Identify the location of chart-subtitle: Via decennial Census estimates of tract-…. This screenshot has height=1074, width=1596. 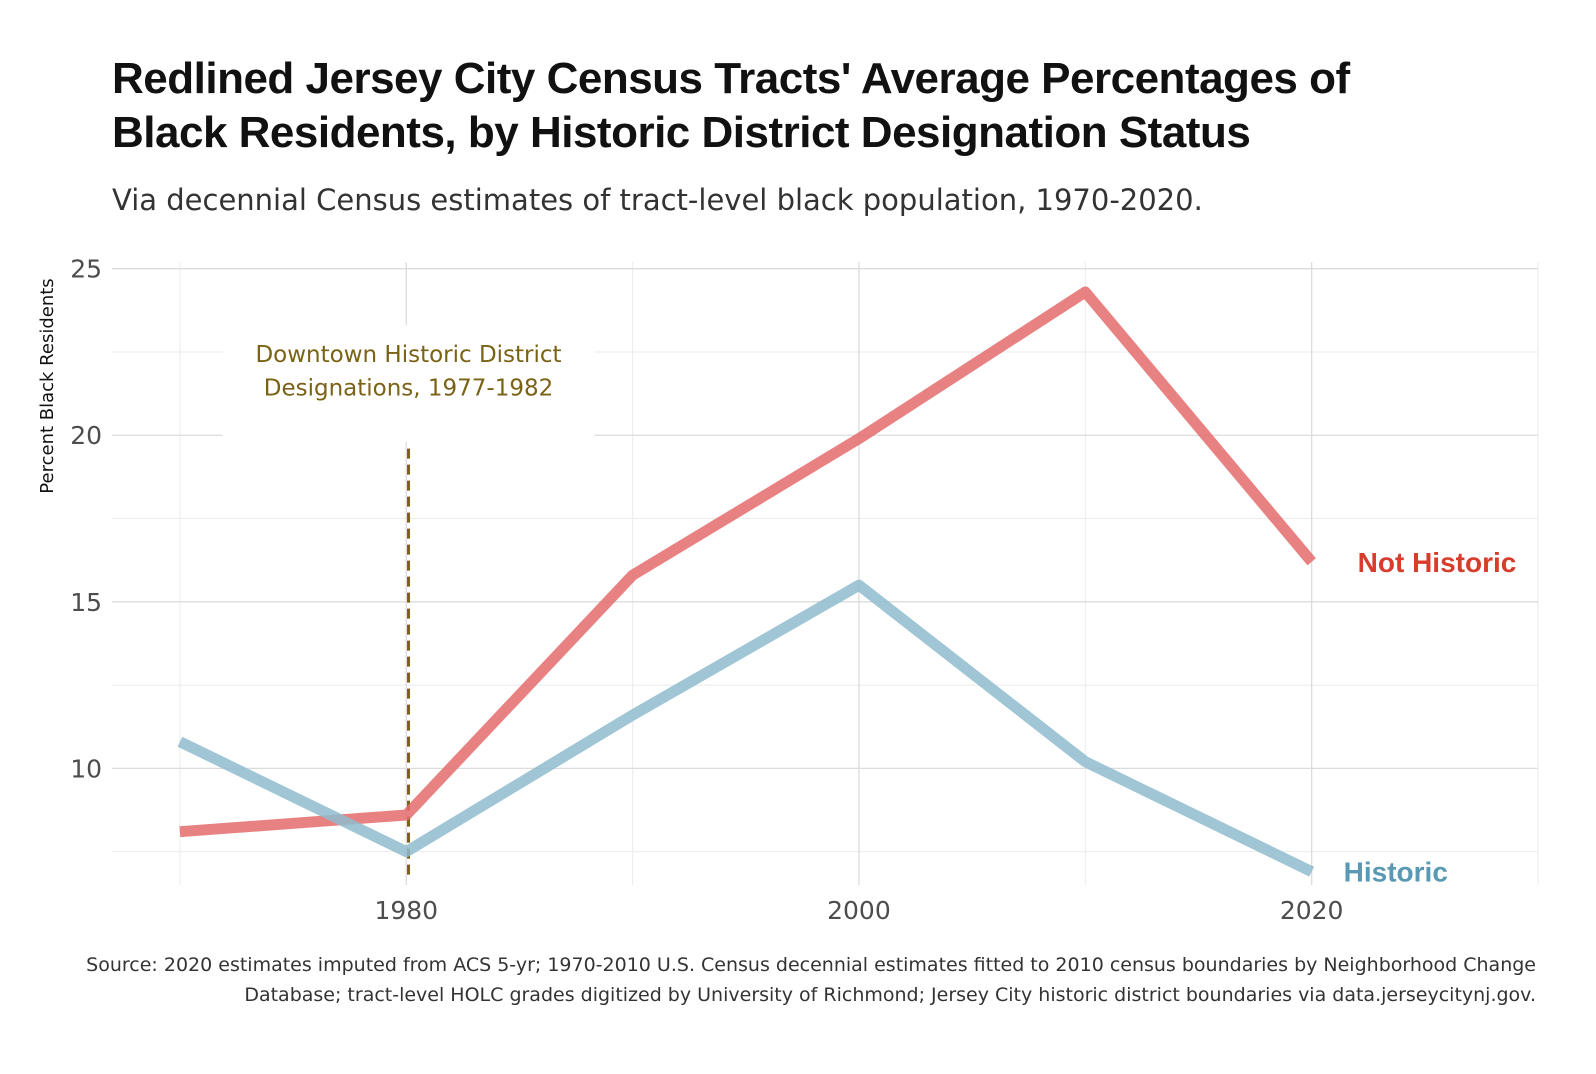
(657, 200).